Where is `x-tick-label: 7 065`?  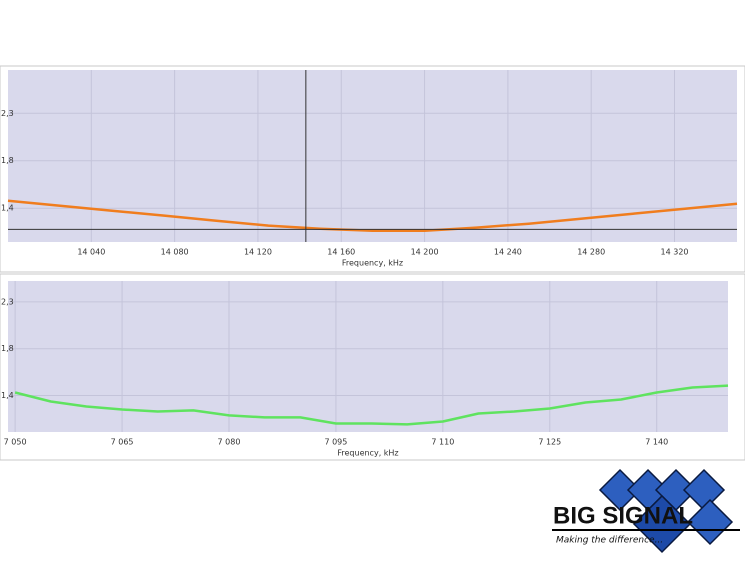 x-tick-label: 7 065 is located at coordinates (122, 442).